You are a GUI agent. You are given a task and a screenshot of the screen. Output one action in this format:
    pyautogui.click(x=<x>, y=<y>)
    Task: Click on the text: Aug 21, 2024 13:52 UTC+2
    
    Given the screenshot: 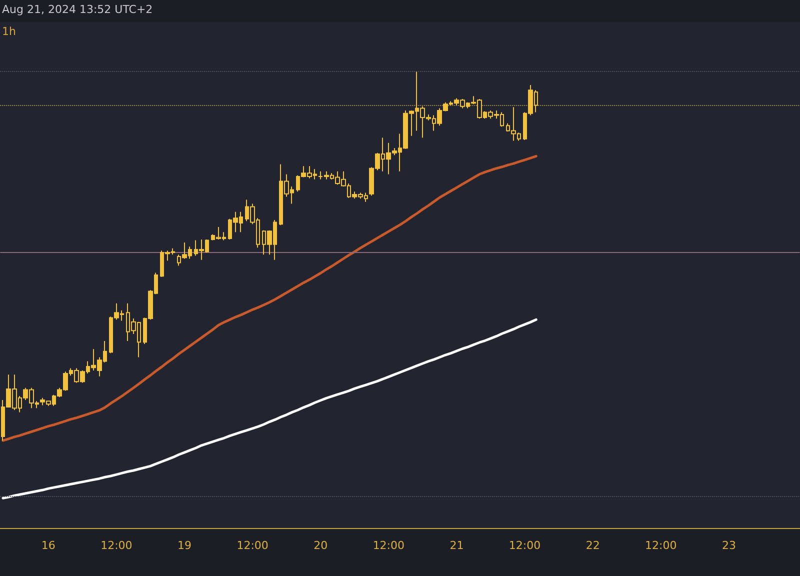 What is the action you would take?
    pyautogui.click(x=77, y=9)
    